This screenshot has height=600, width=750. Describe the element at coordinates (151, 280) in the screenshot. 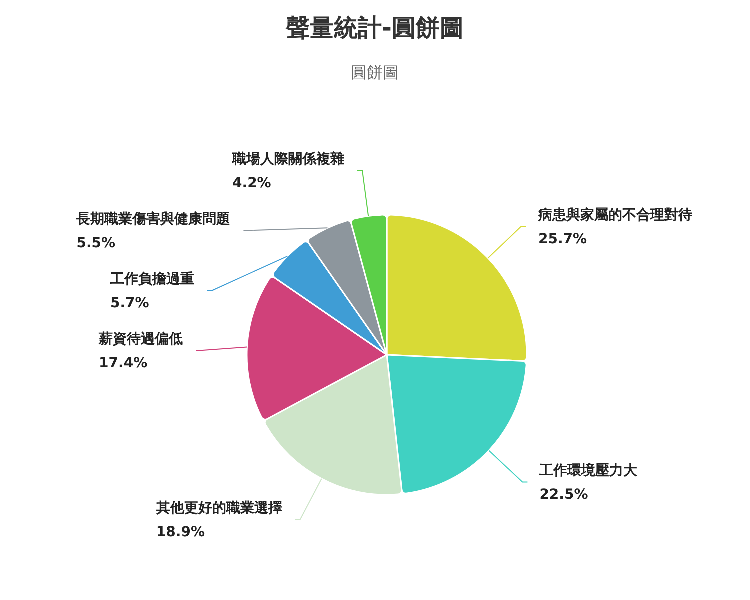

I see `slice-label: 工作負擔過重` at that location.